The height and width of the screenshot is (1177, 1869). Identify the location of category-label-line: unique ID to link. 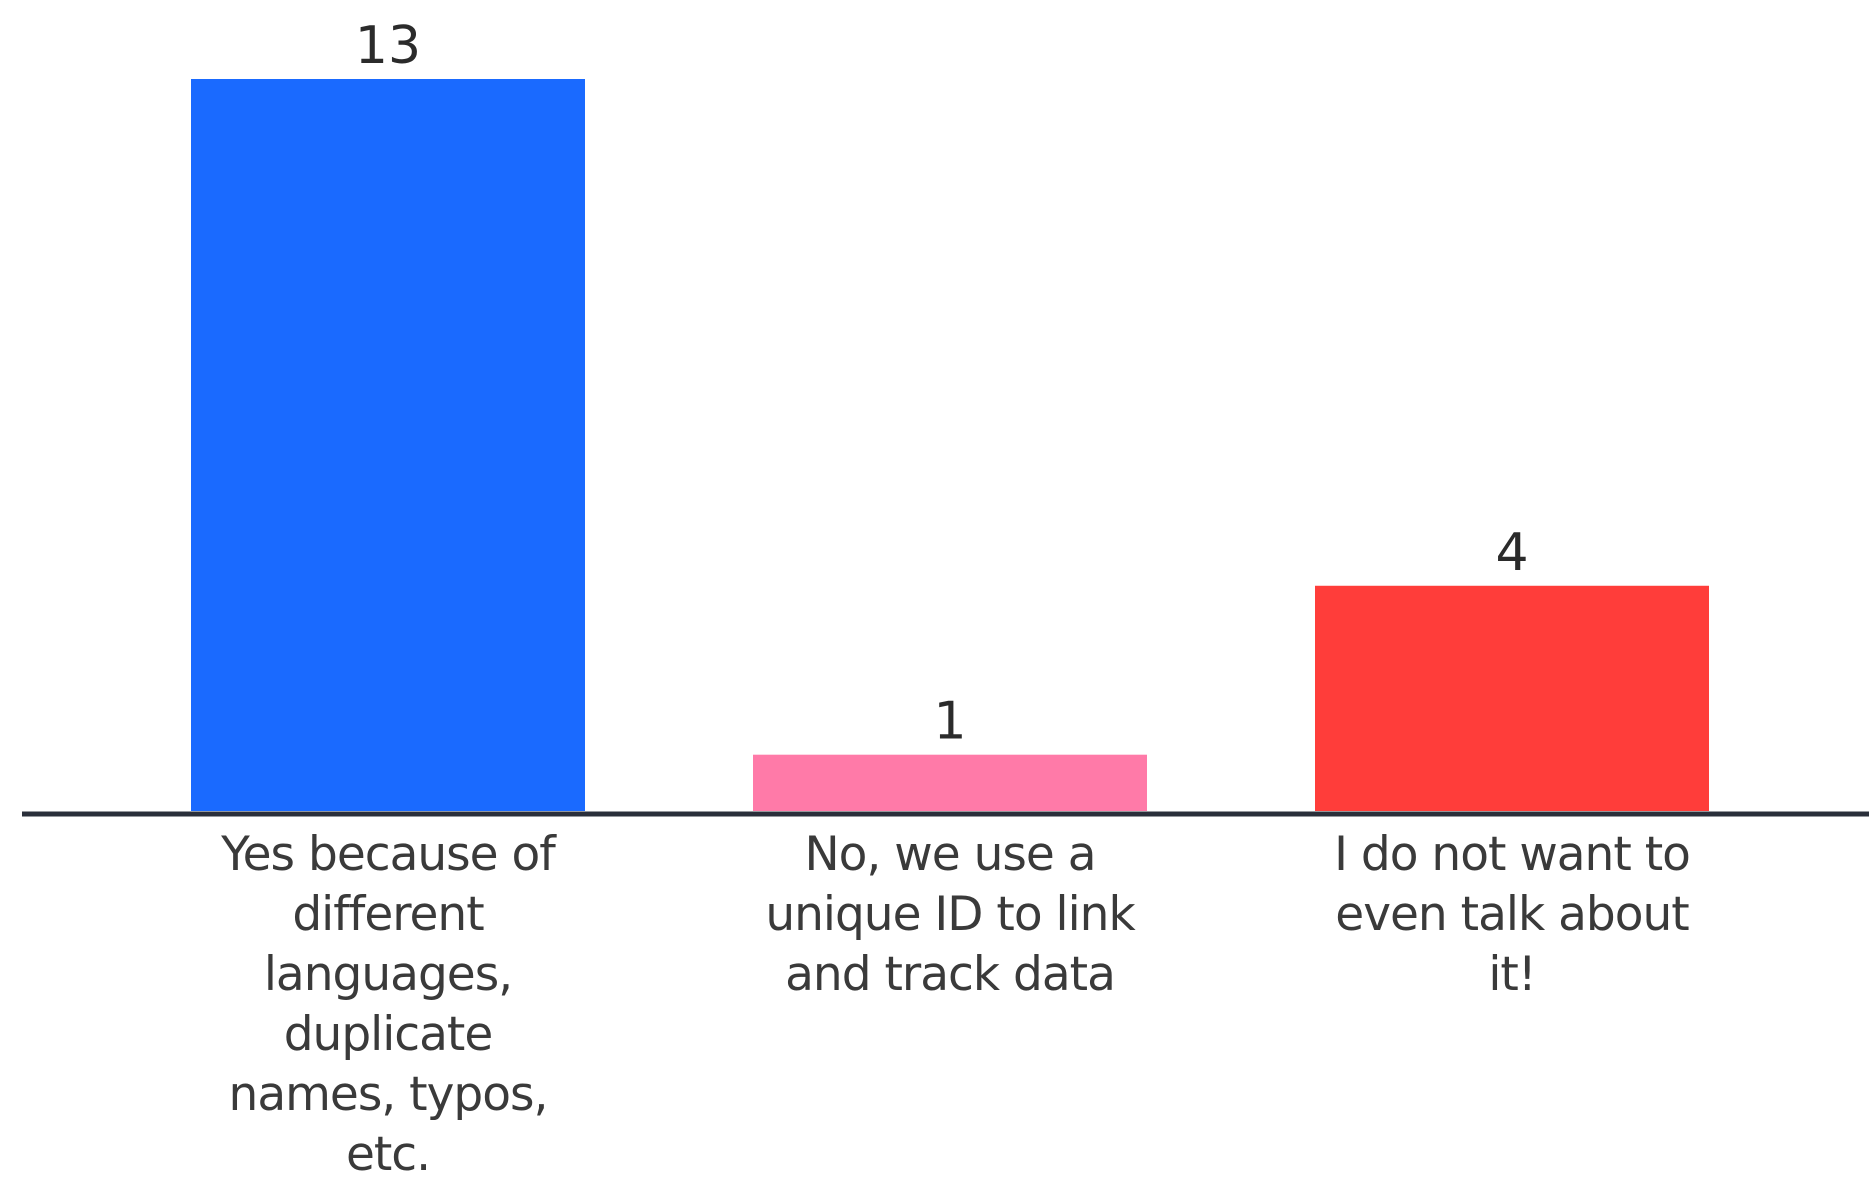
(950, 914).